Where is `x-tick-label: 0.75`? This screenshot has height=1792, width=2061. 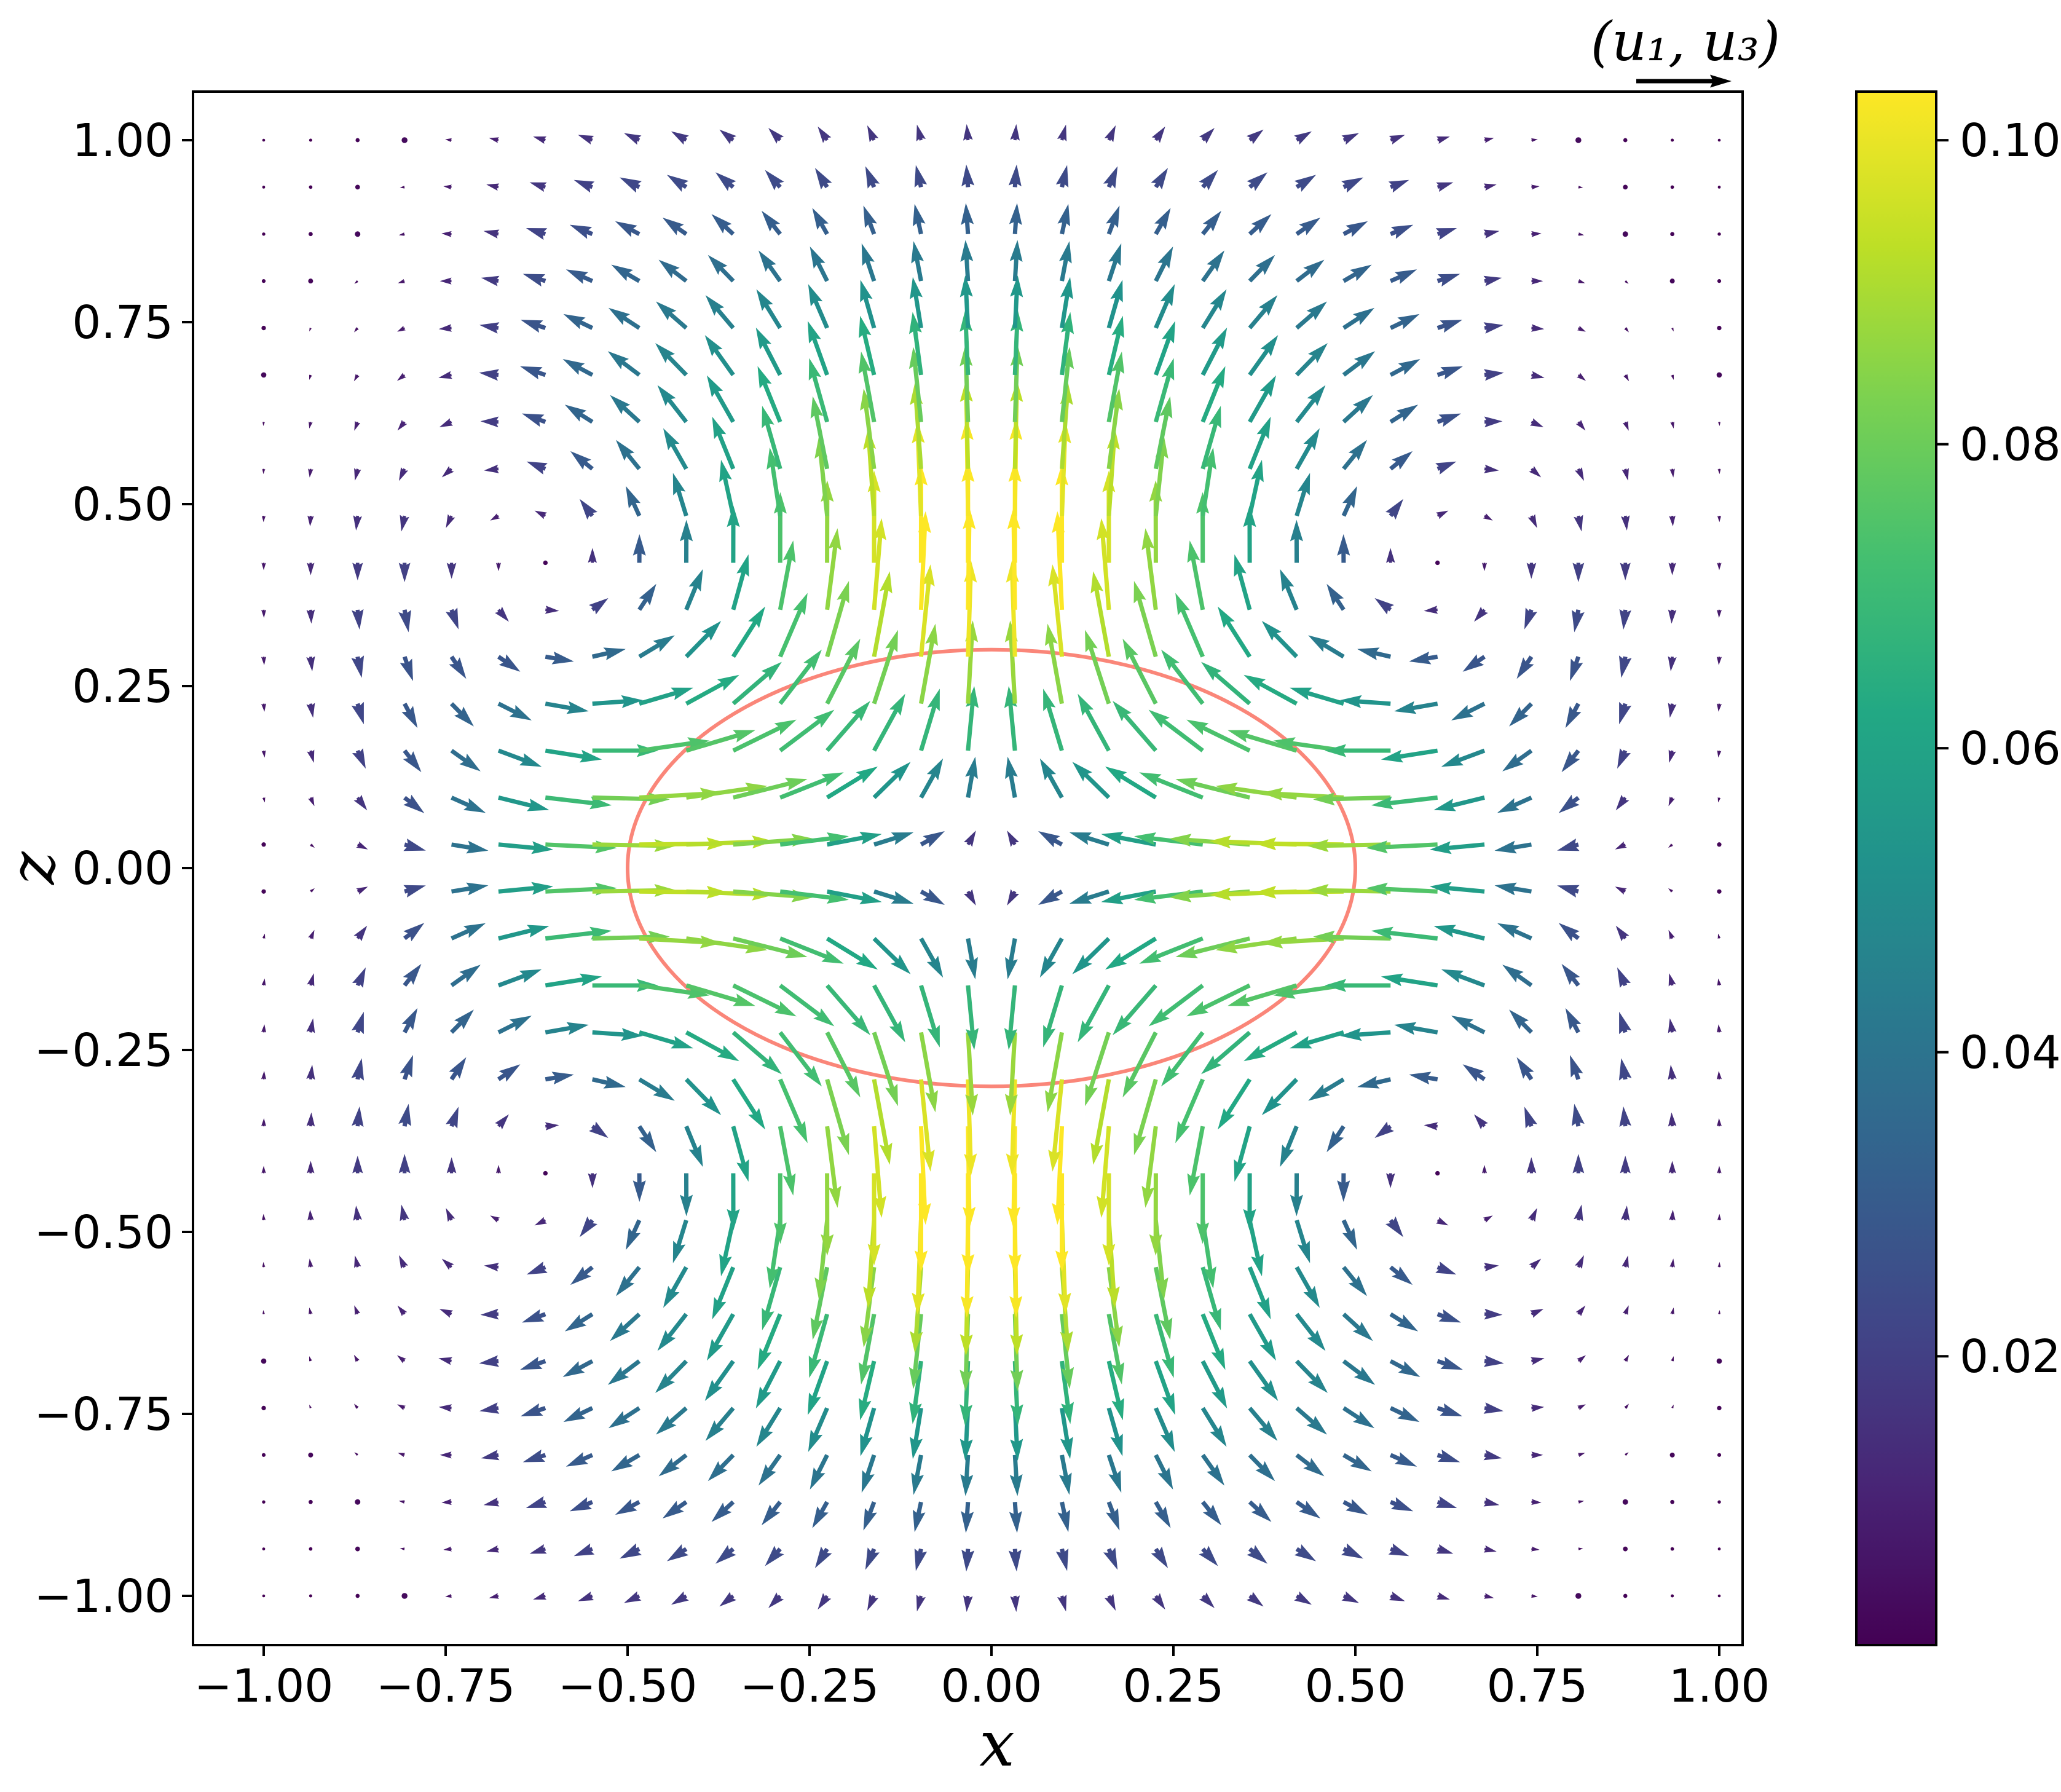 x-tick-label: 0.75 is located at coordinates (1538, 1687).